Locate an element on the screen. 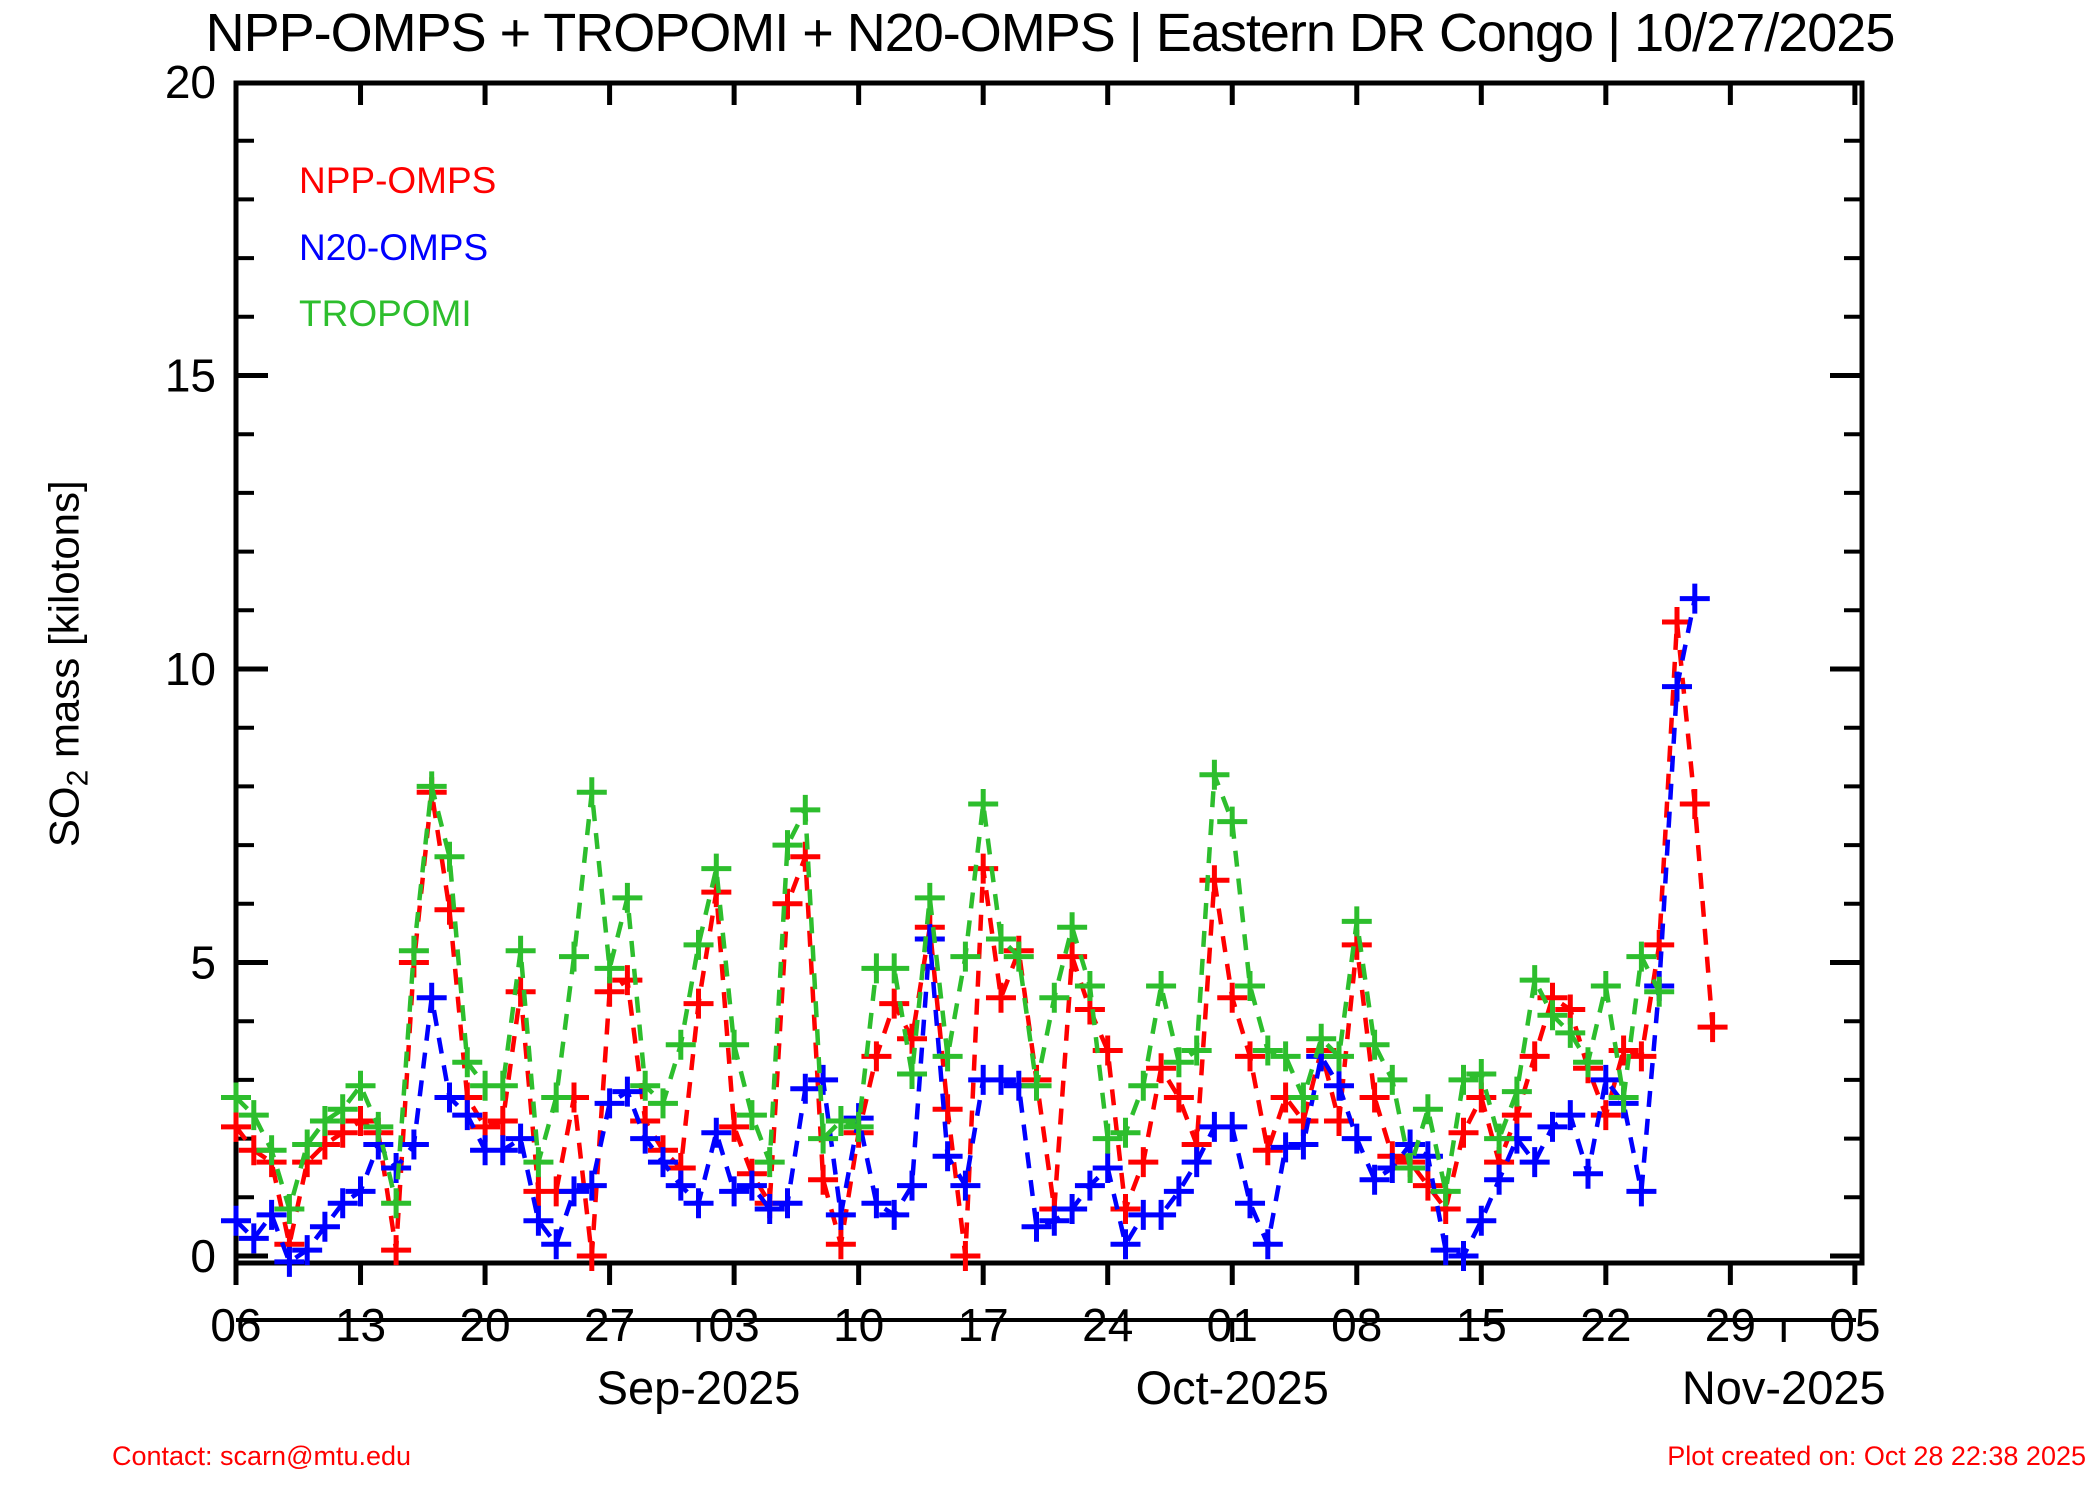 This screenshot has width=2100, height=1500. x-tick-label: 08 is located at coordinates (1356, 1325).